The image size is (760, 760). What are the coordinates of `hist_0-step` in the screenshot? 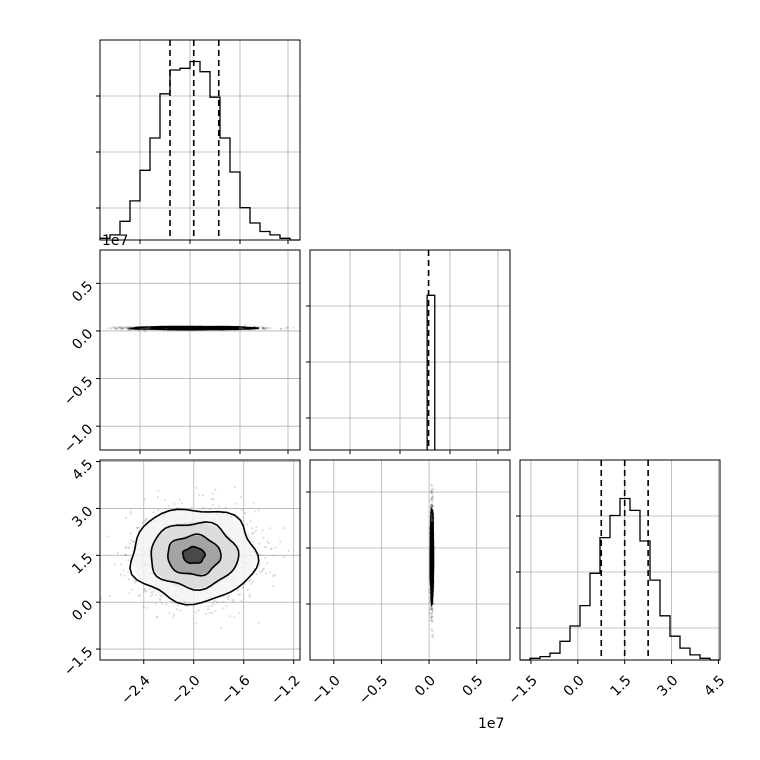 It's located at (199, 150).